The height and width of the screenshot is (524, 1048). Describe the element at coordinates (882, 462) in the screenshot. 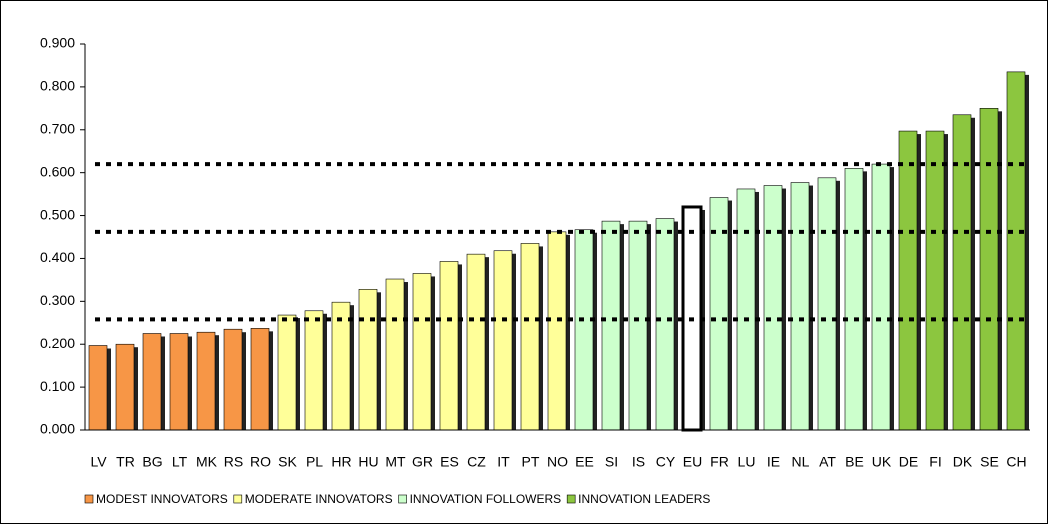

I see `x-tick-label: UK` at that location.